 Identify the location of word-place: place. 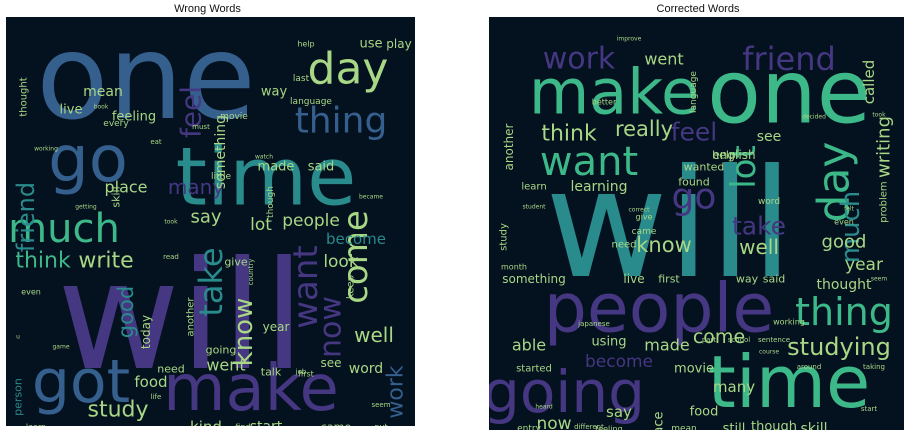
(659, 421).